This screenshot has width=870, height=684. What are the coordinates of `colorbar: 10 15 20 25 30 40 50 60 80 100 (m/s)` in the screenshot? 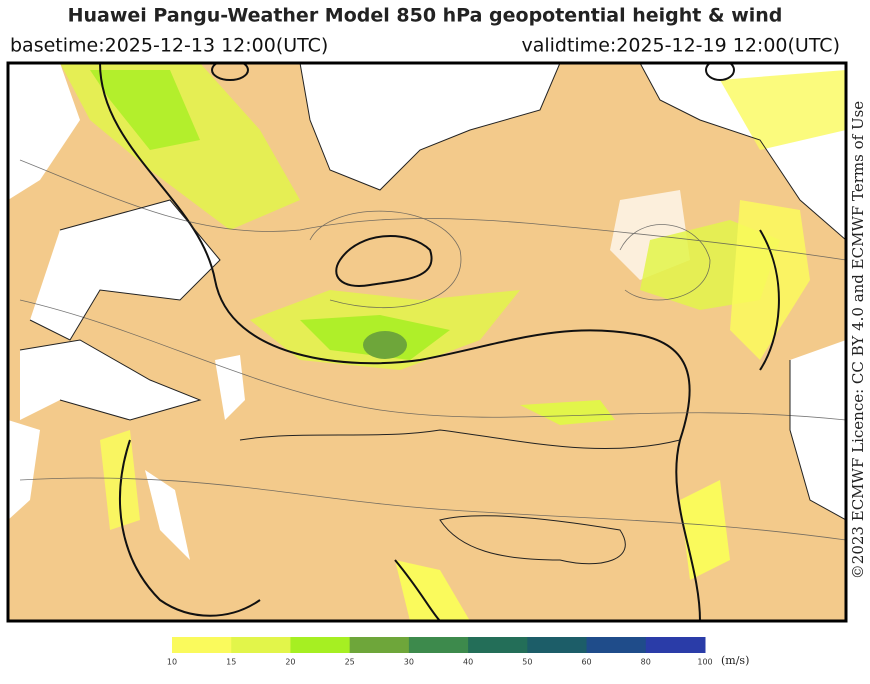 It's located at (458, 652).